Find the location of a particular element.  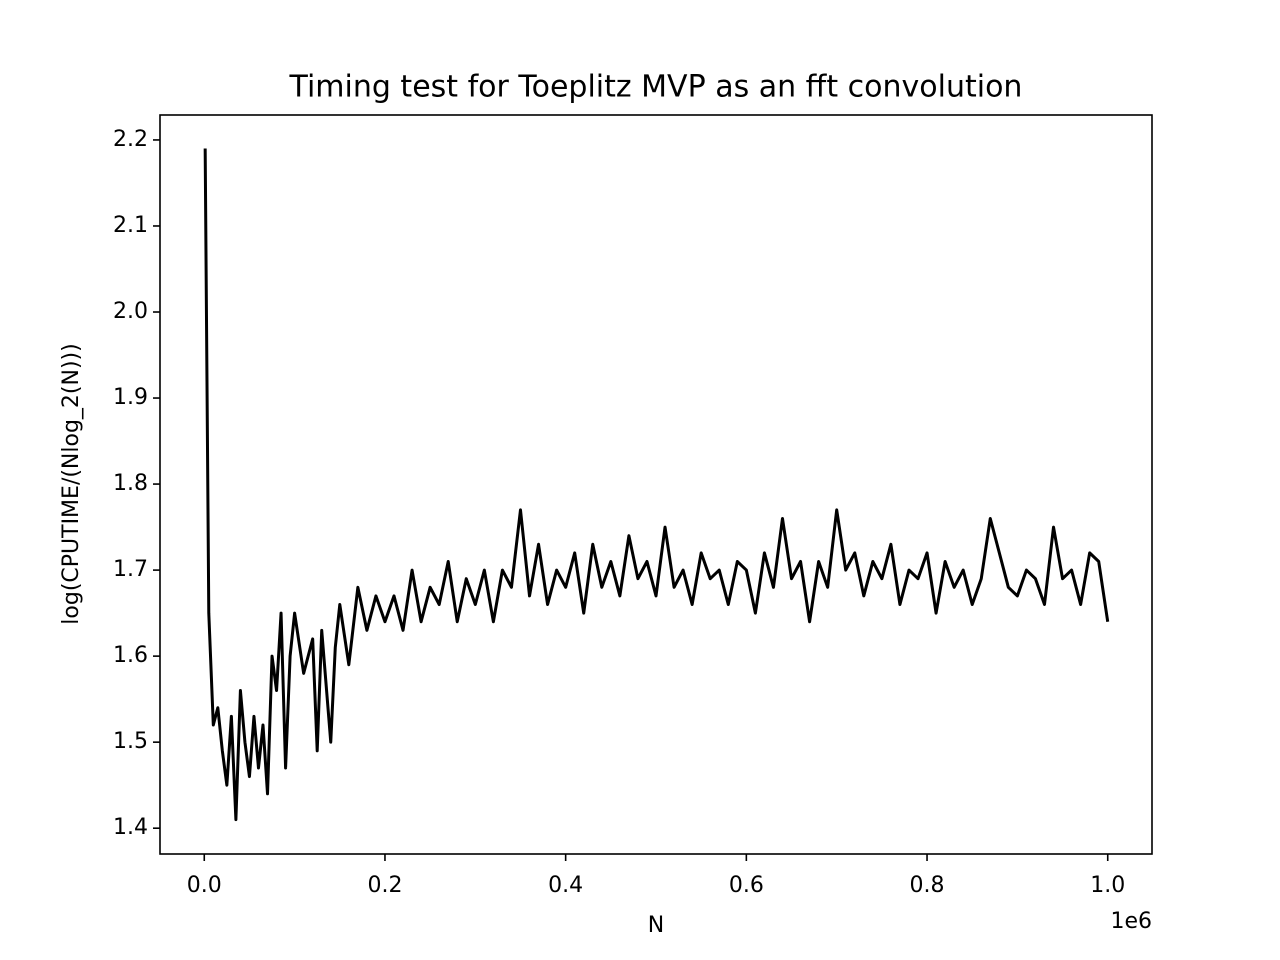

x-tick-label: 0.0 is located at coordinates (204, 885).